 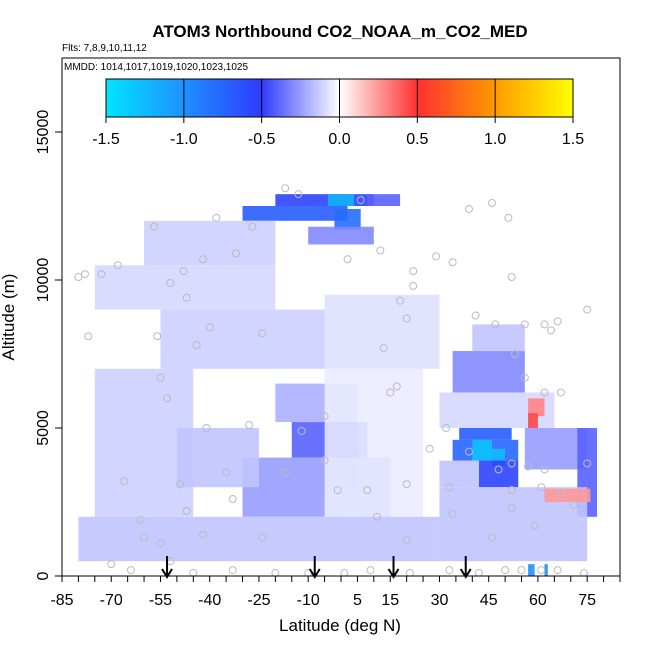 What do you see at coordinates (48, 345) in the screenshot?
I see `y-axis: 0 5000 10000 15000` at bounding box center [48, 345].